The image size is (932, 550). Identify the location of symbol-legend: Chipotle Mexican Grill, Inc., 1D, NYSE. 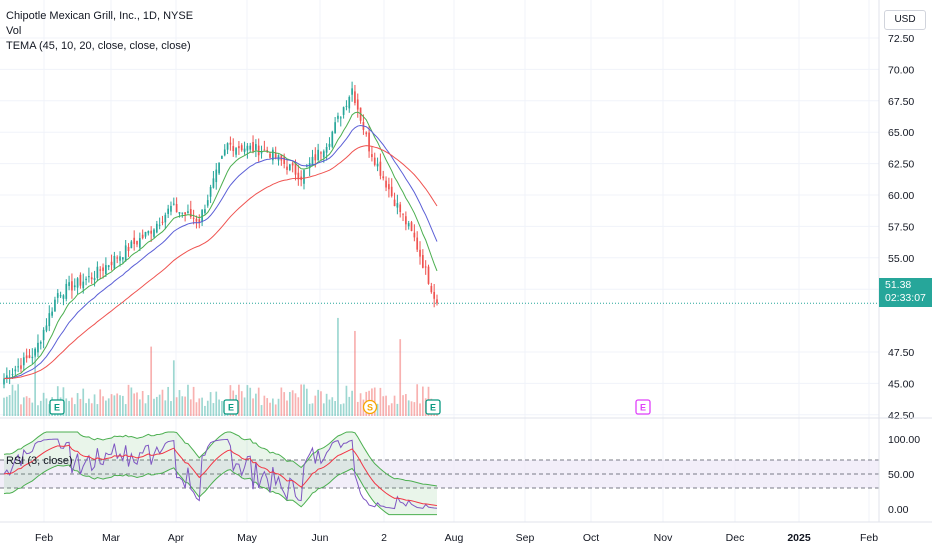
(100, 16).